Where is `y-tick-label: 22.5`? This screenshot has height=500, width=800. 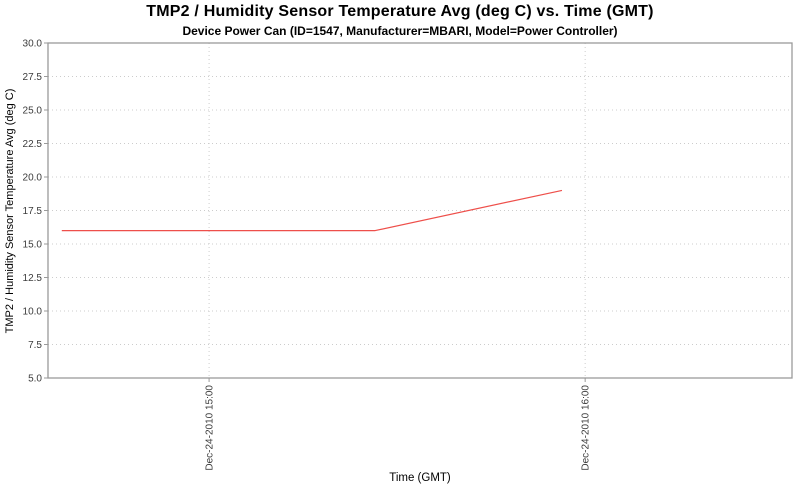 y-tick-label: 22.5 is located at coordinates (33, 144).